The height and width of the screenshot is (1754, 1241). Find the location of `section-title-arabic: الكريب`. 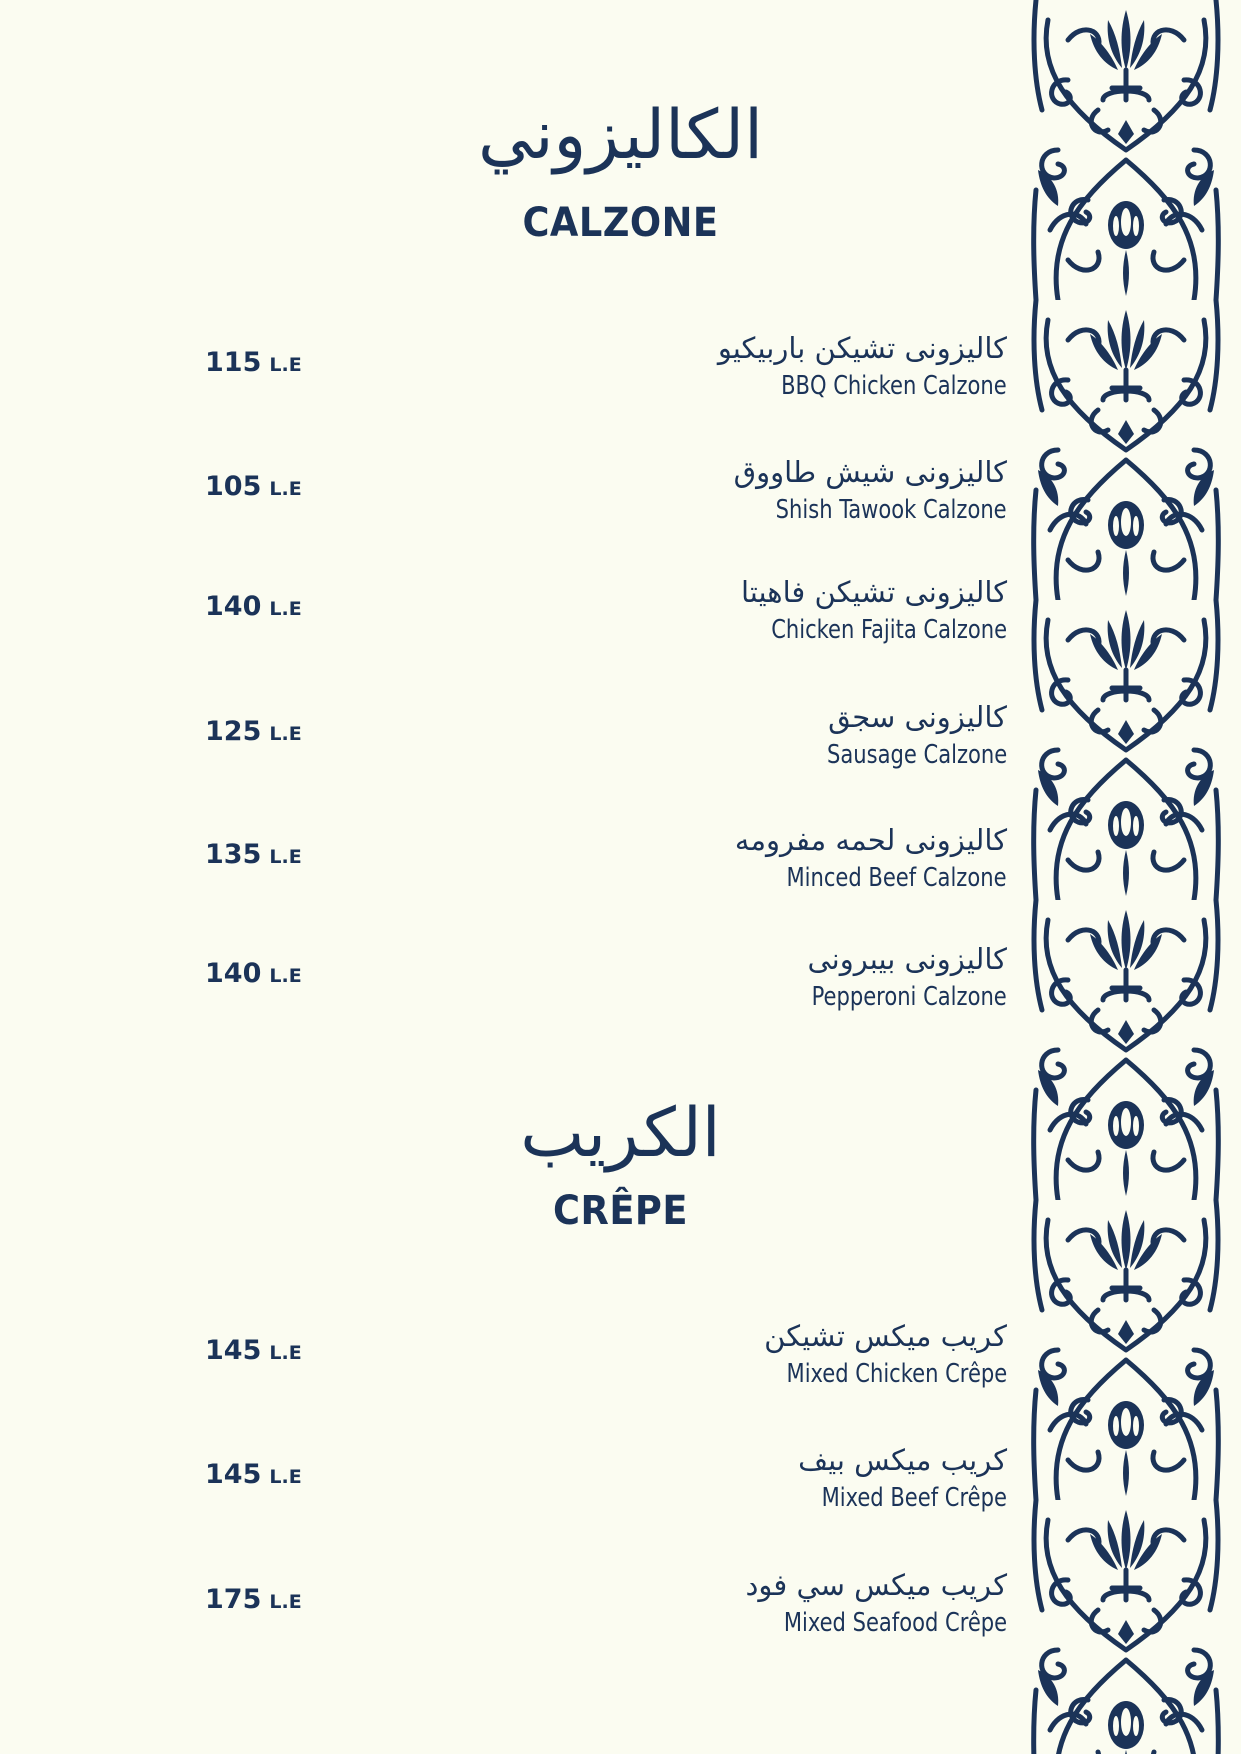

section-title-arabic: الكريب is located at coordinates (620, 1133).